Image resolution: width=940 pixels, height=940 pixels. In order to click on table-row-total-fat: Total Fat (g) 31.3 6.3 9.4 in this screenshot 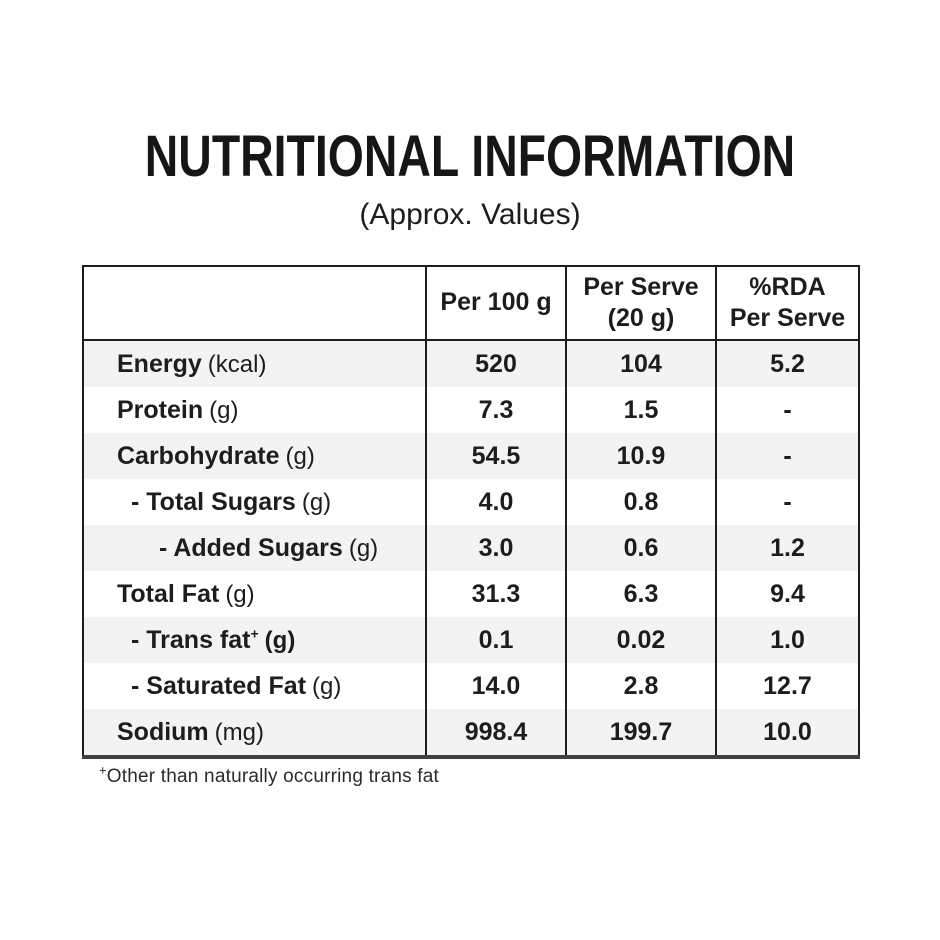, I will do `click(471, 594)`.